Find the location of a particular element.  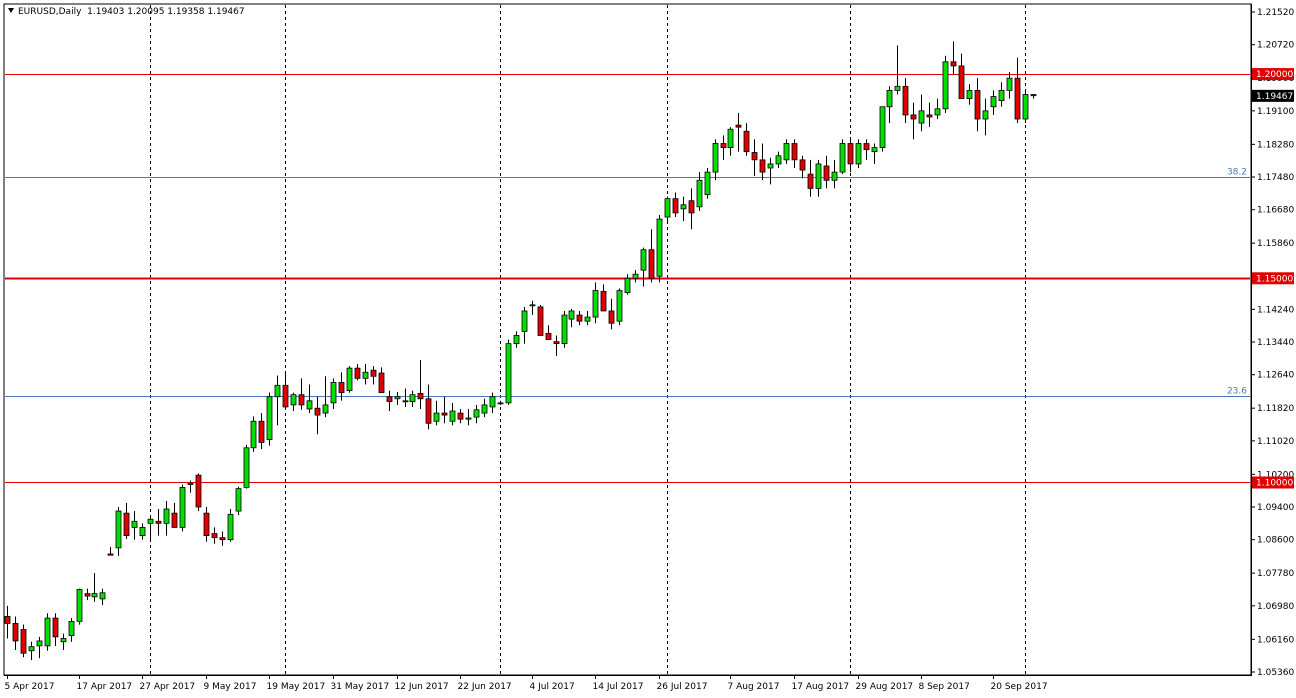

x-tick-label: 20 Sep 2017 is located at coordinates (1019, 687).